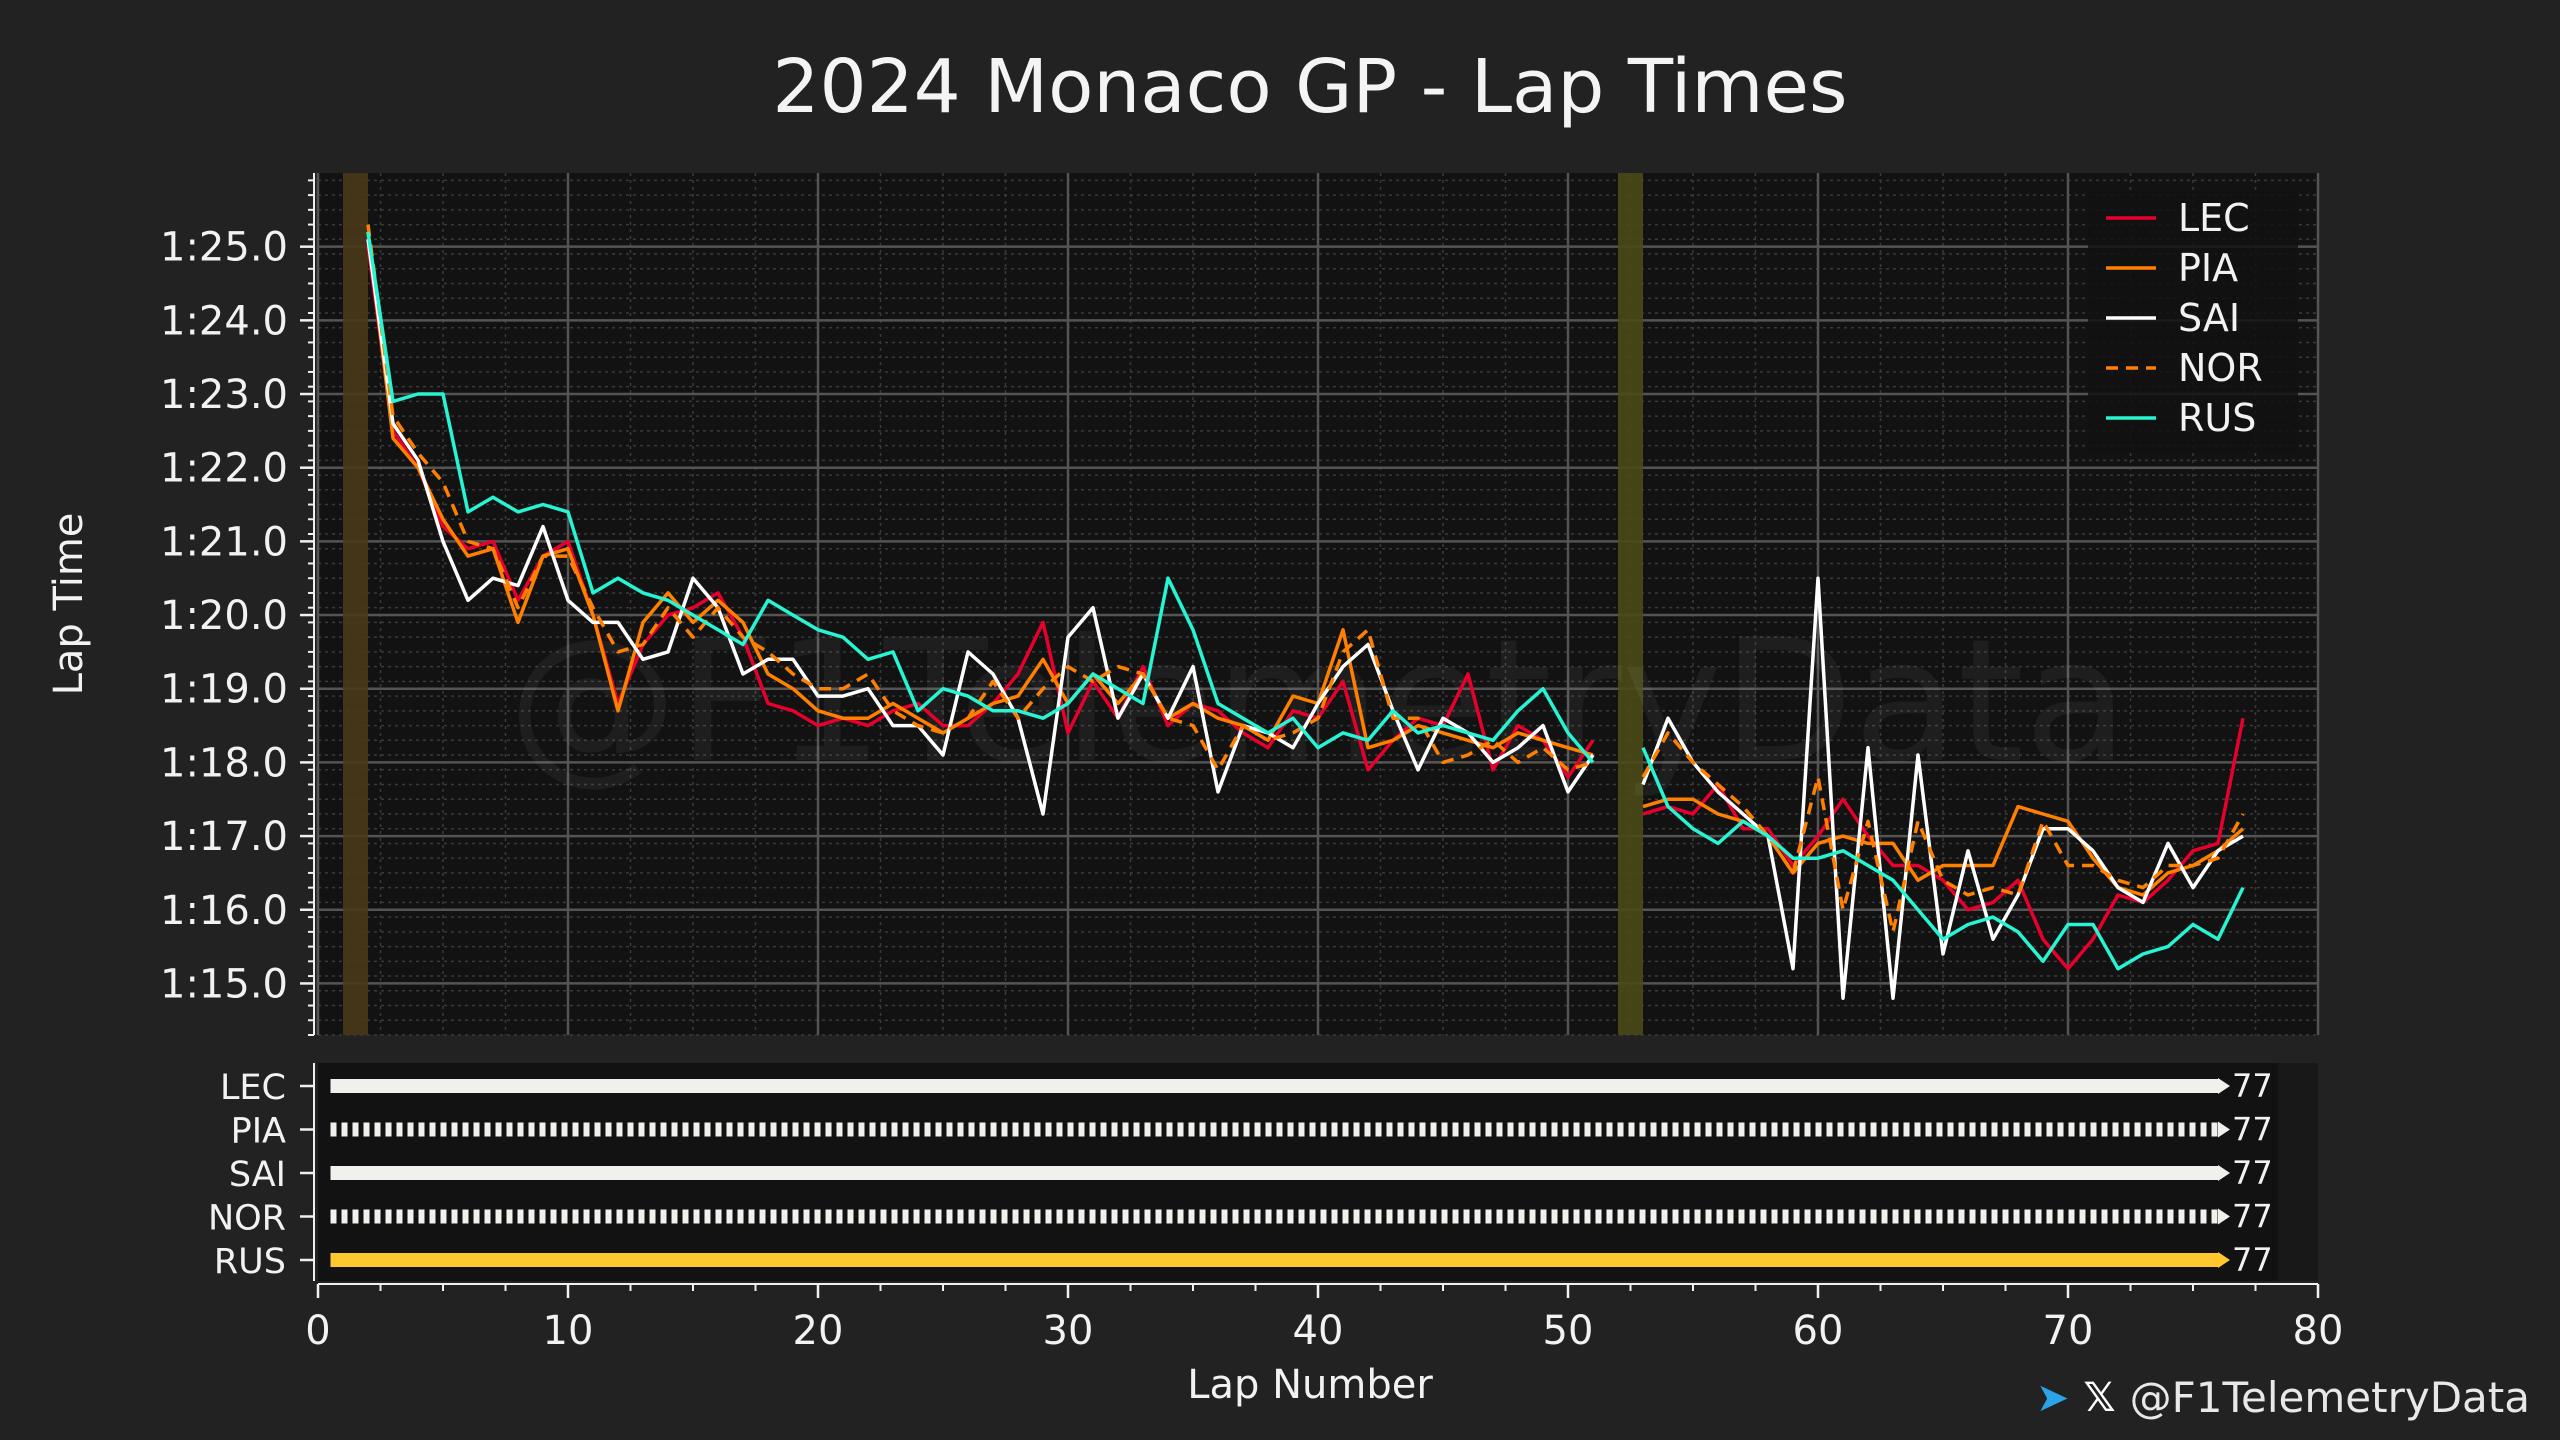  What do you see at coordinates (2214, 218) in the screenshot?
I see `legend-label-lec: LEC` at bounding box center [2214, 218].